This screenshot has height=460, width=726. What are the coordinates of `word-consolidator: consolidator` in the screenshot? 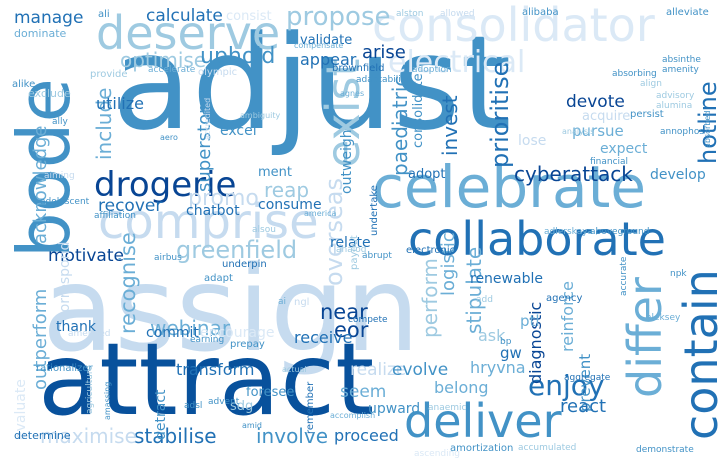 It's located at (513, 26).